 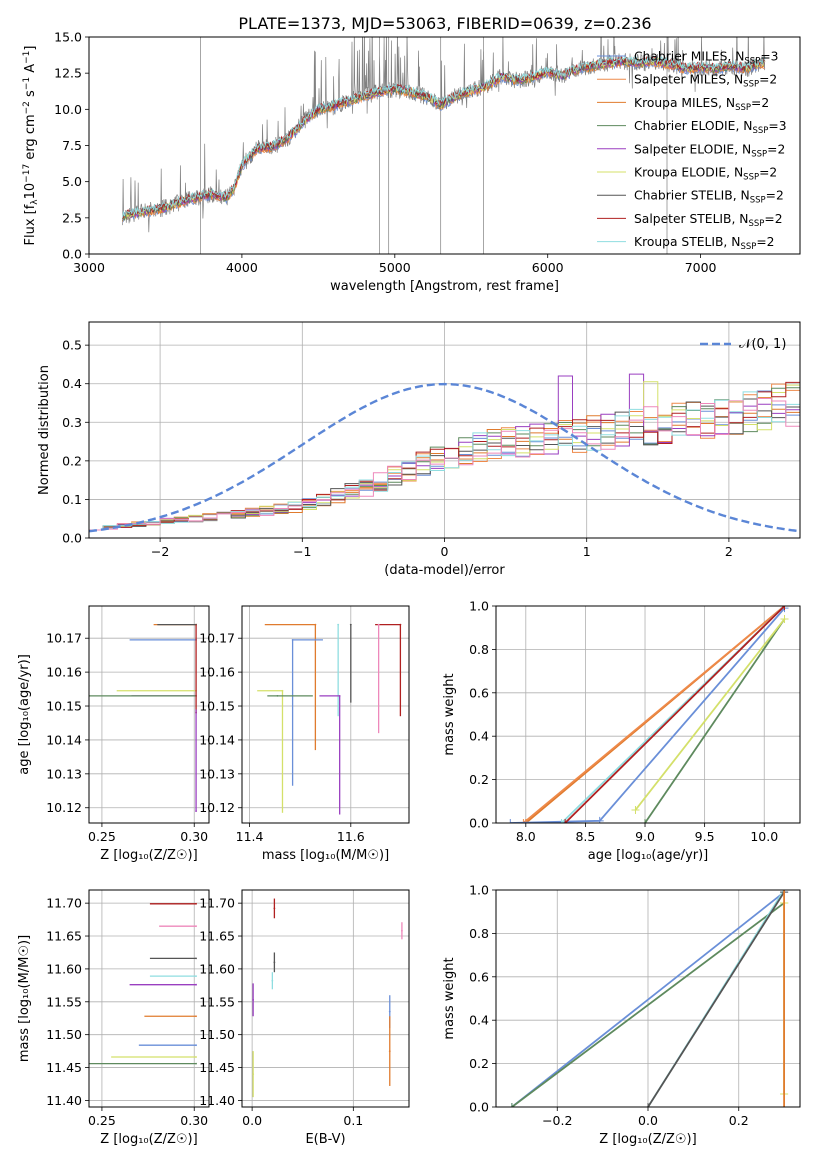 What do you see at coordinates (648, 1120) in the screenshot?
I see `x-tick-label: 0.0` at bounding box center [648, 1120].